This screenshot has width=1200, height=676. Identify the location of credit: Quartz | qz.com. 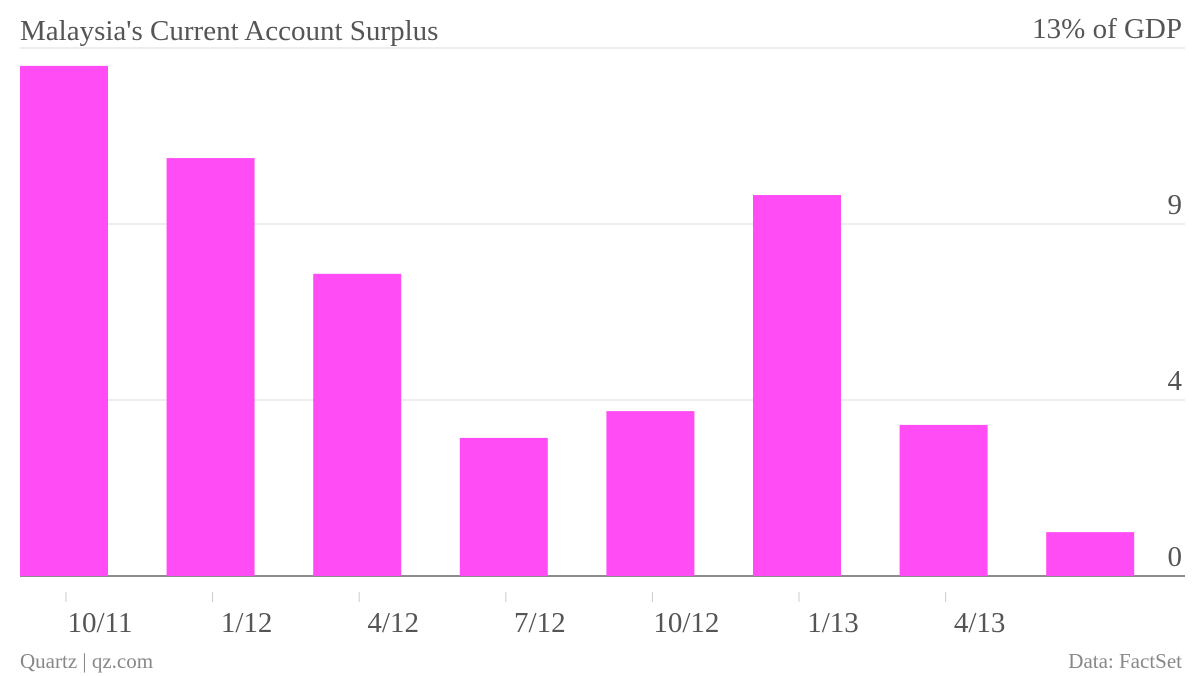
(86, 661).